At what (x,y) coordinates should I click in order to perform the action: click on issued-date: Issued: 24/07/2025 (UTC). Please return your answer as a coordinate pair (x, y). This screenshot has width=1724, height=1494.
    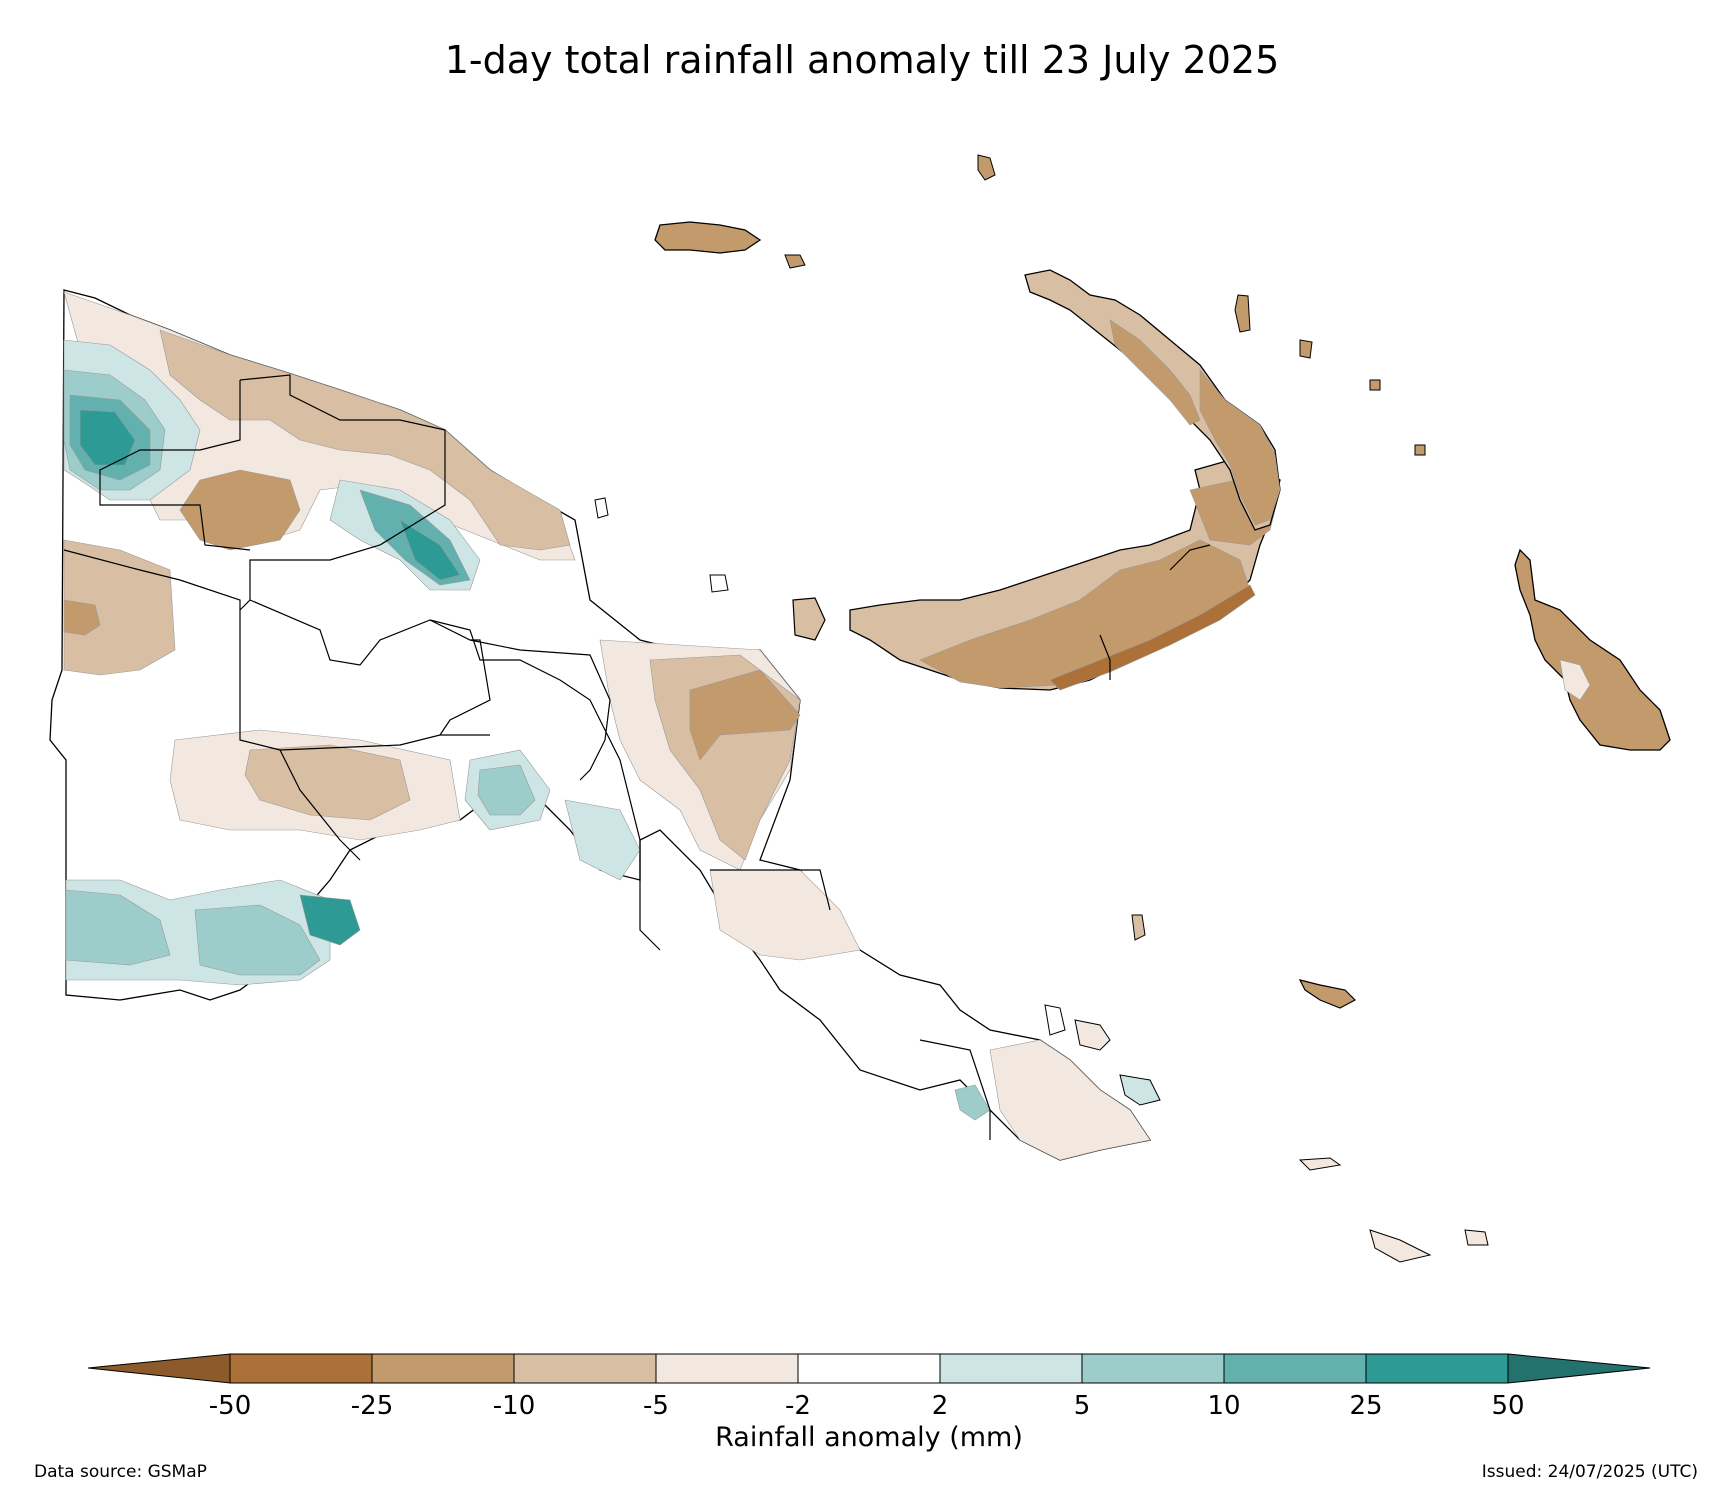
    Looking at the image, I should click on (1589, 1472).